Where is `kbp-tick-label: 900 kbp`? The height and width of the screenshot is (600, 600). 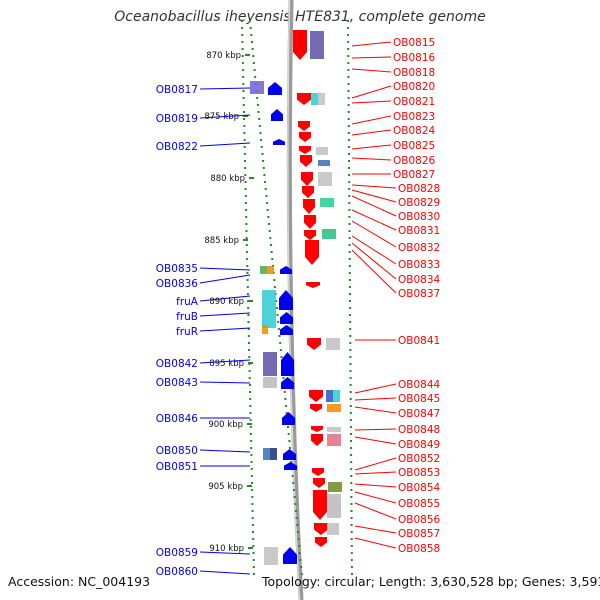
kbp-tick-label: 900 kbp is located at coordinates (225, 425).